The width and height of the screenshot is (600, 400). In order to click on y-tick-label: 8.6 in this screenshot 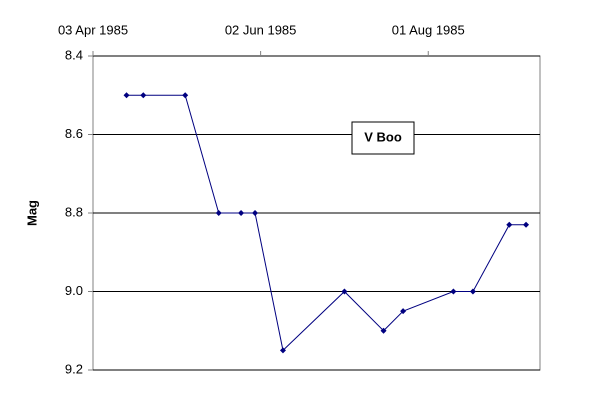, I will do `click(74, 133)`.